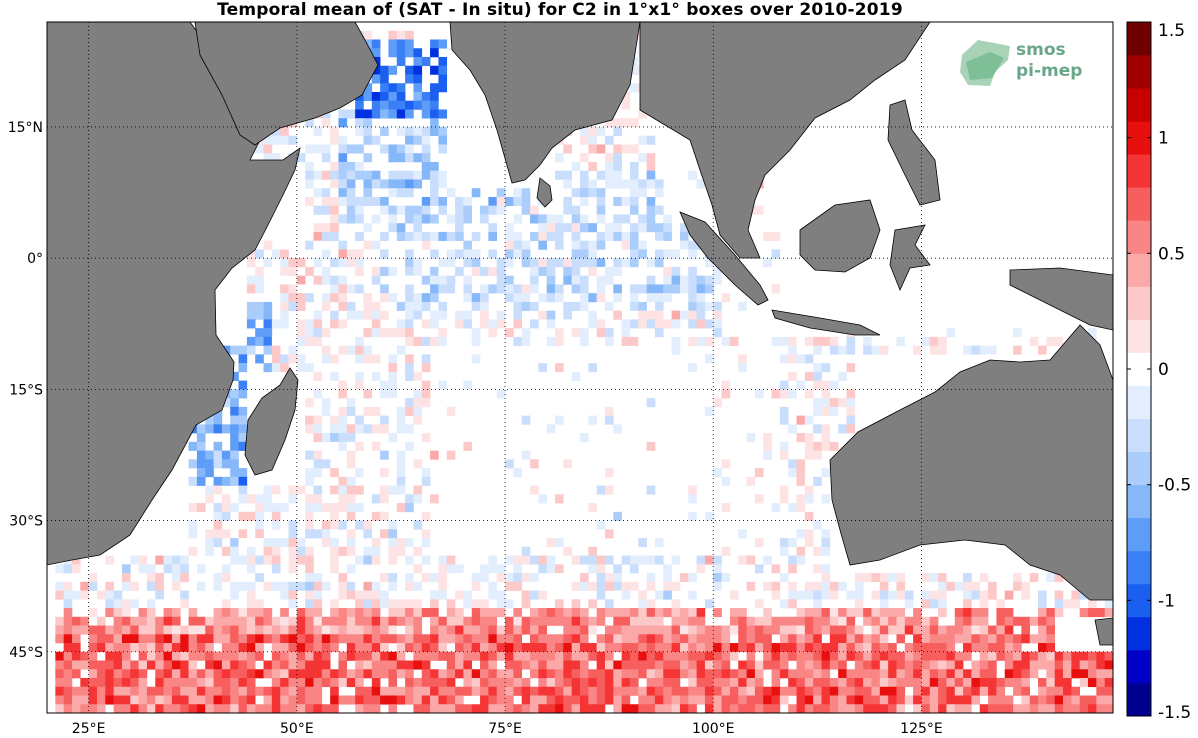 The height and width of the screenshot is (738, 1198). Describe the element at coordinates (713, 729) in the screenshot. I see `x-tick-label: 100°E` at that location.